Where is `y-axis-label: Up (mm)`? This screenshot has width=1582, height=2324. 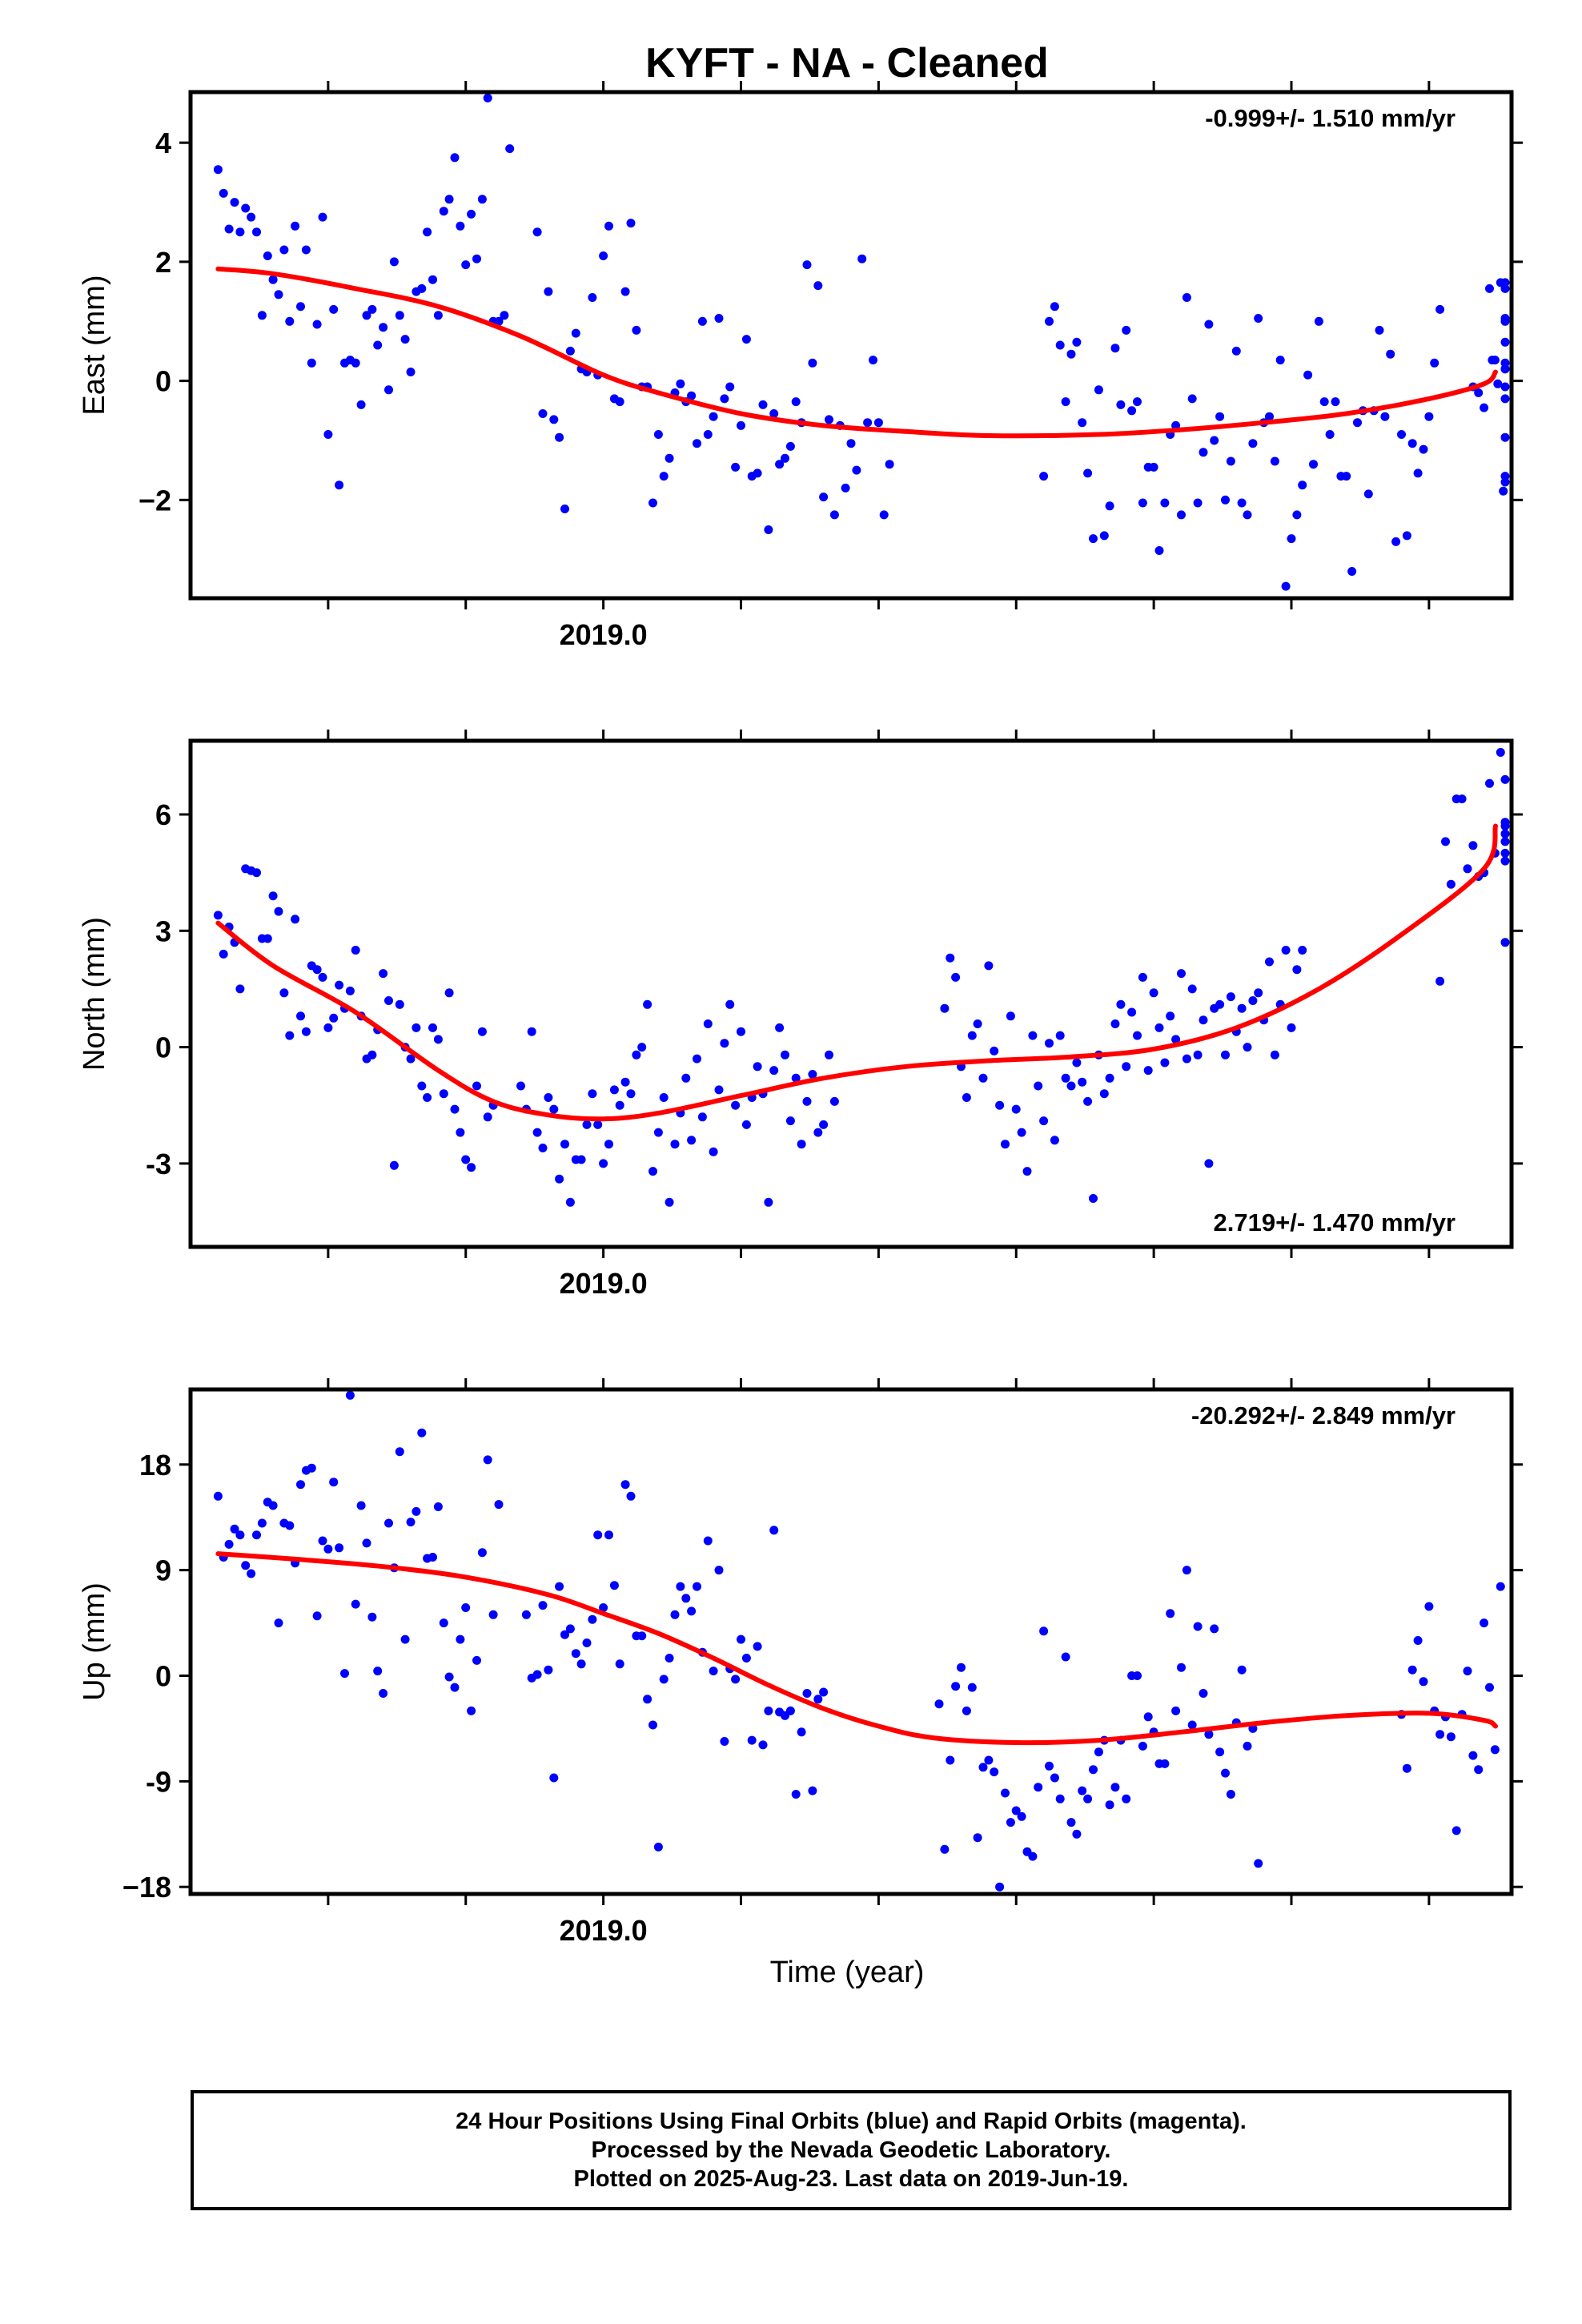 y-axis-label: Up (mm) is located at coordinates (94, 1642).